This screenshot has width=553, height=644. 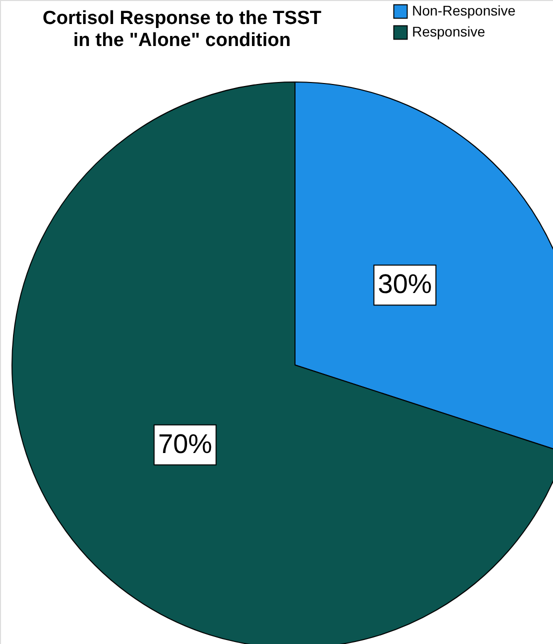 What do you see at coordinates (405, 284) in the screenshot?
I see `data-label: 30%` at bounding box center [405, 284].